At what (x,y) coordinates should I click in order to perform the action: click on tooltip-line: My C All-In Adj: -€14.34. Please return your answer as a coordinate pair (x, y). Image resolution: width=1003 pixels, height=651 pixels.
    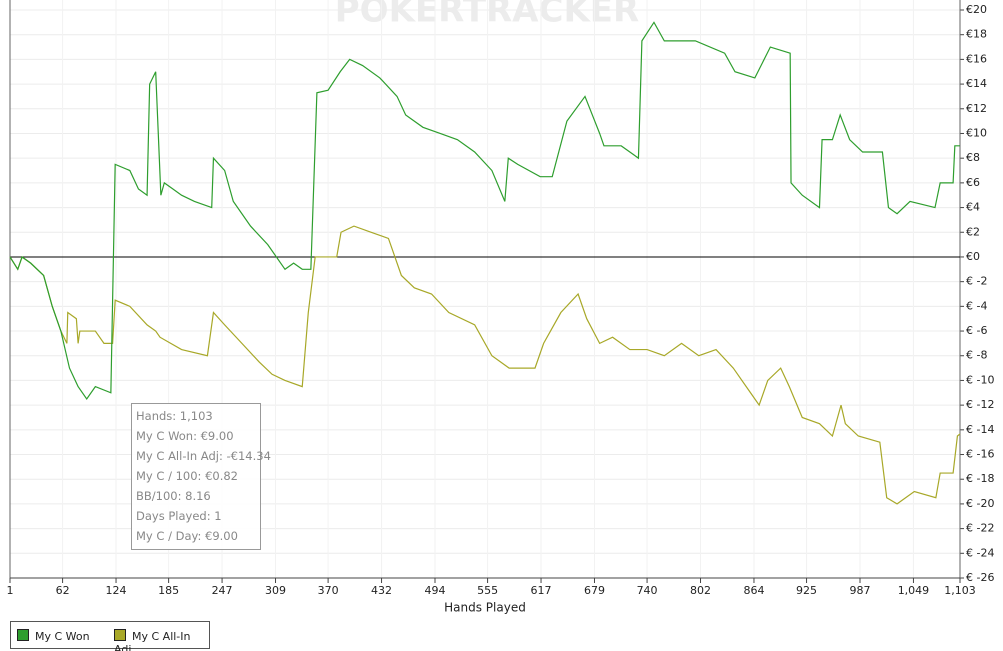
    Looking at the image, I should click on (203, 456).